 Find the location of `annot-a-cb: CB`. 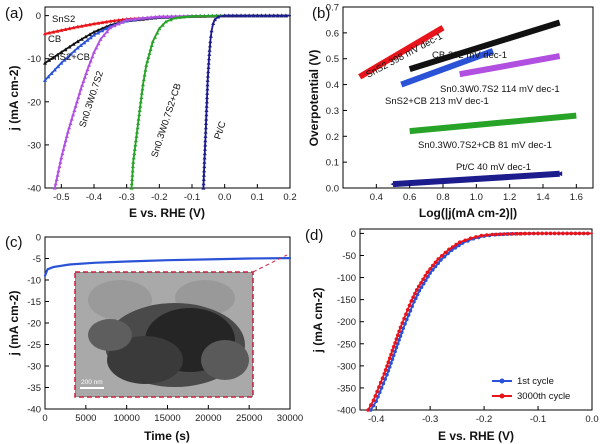

annot-a-cb: CB is located at coordinates (54, 39).